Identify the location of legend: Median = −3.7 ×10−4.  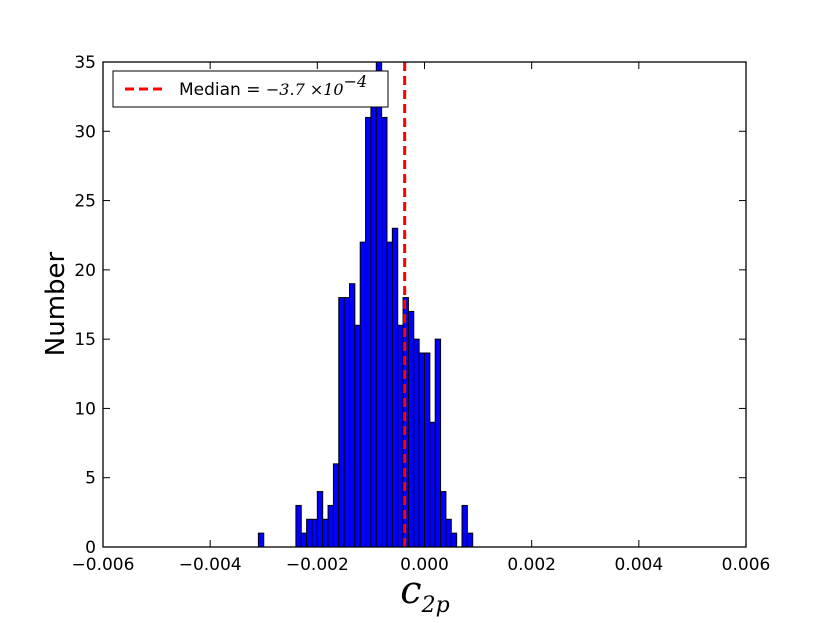
(250, 89).